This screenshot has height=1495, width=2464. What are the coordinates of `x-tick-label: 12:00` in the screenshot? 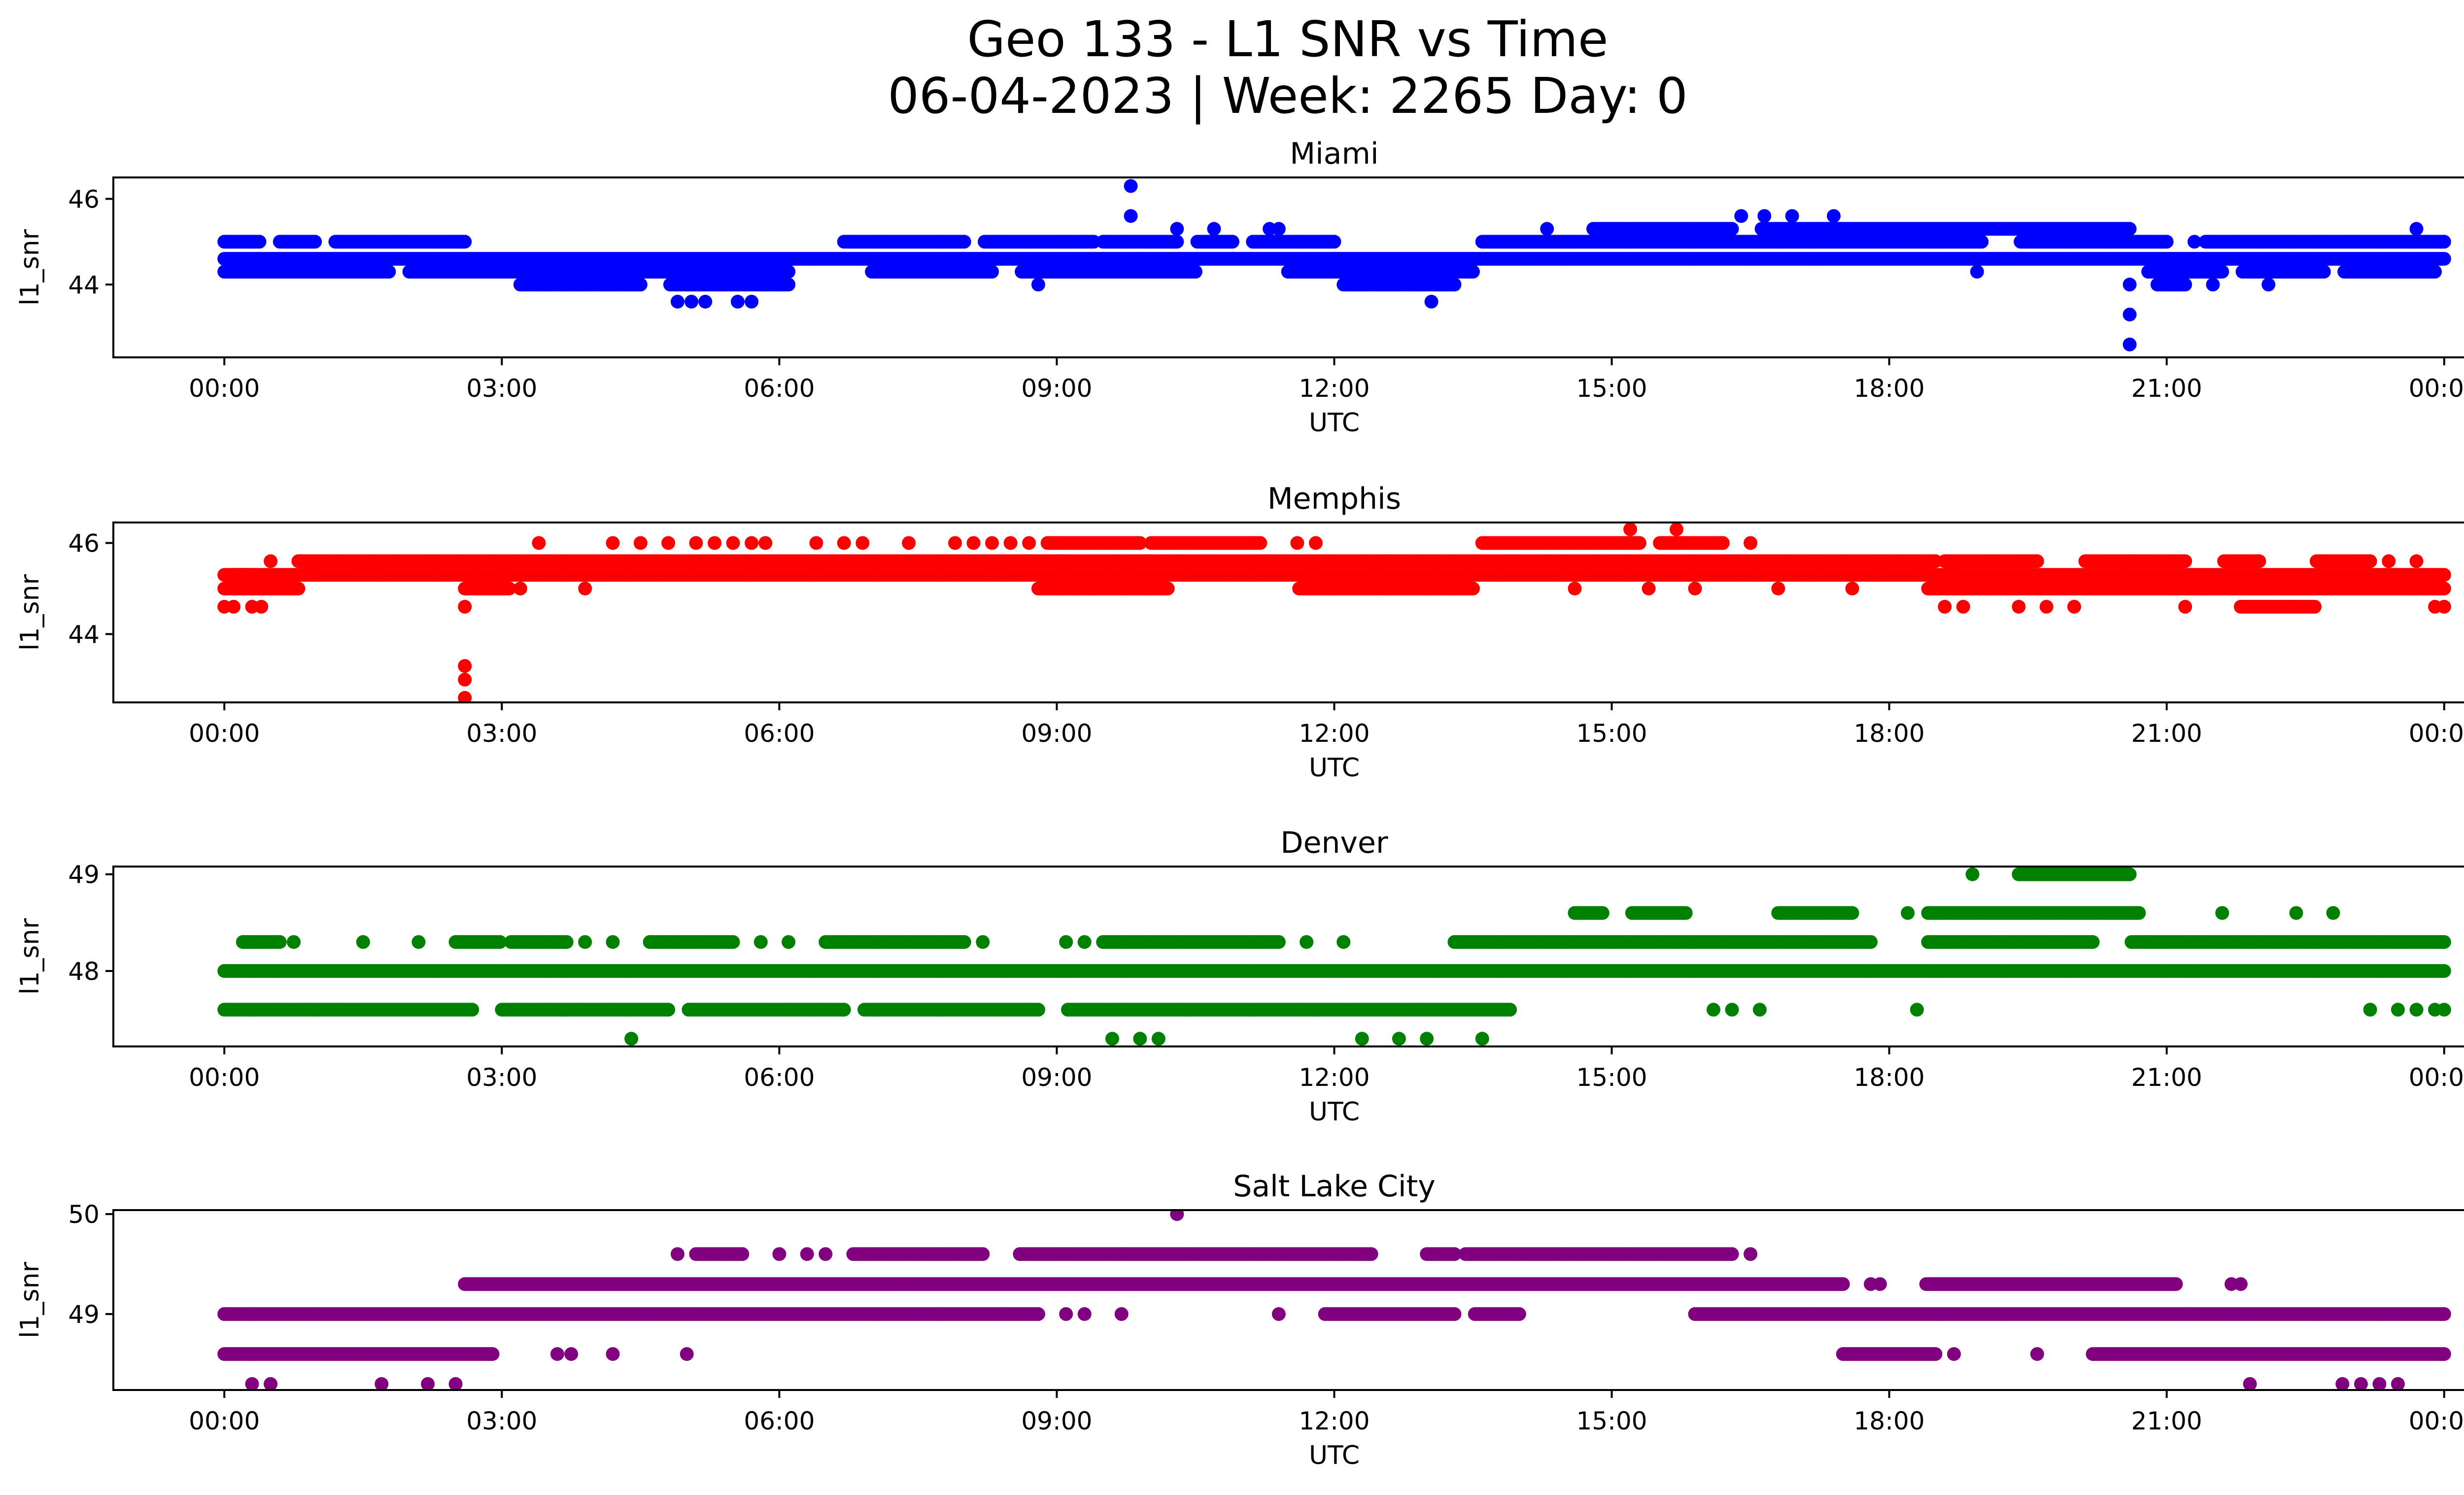 It's located at (1334, 388).